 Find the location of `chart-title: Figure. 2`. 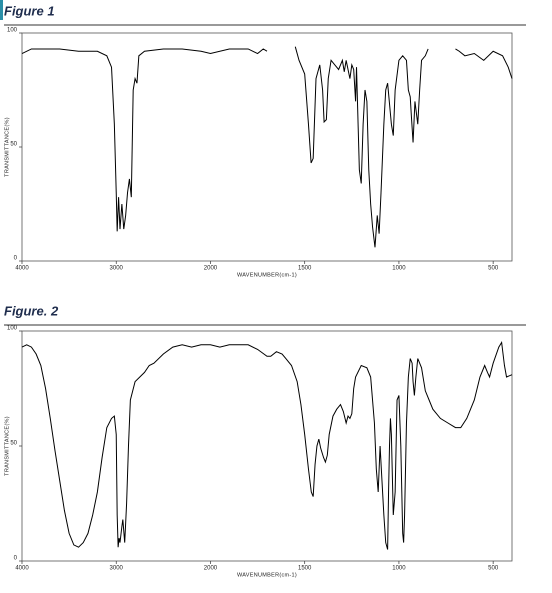

chart-title: Figure. 2 is located at coordinates (31, 310).